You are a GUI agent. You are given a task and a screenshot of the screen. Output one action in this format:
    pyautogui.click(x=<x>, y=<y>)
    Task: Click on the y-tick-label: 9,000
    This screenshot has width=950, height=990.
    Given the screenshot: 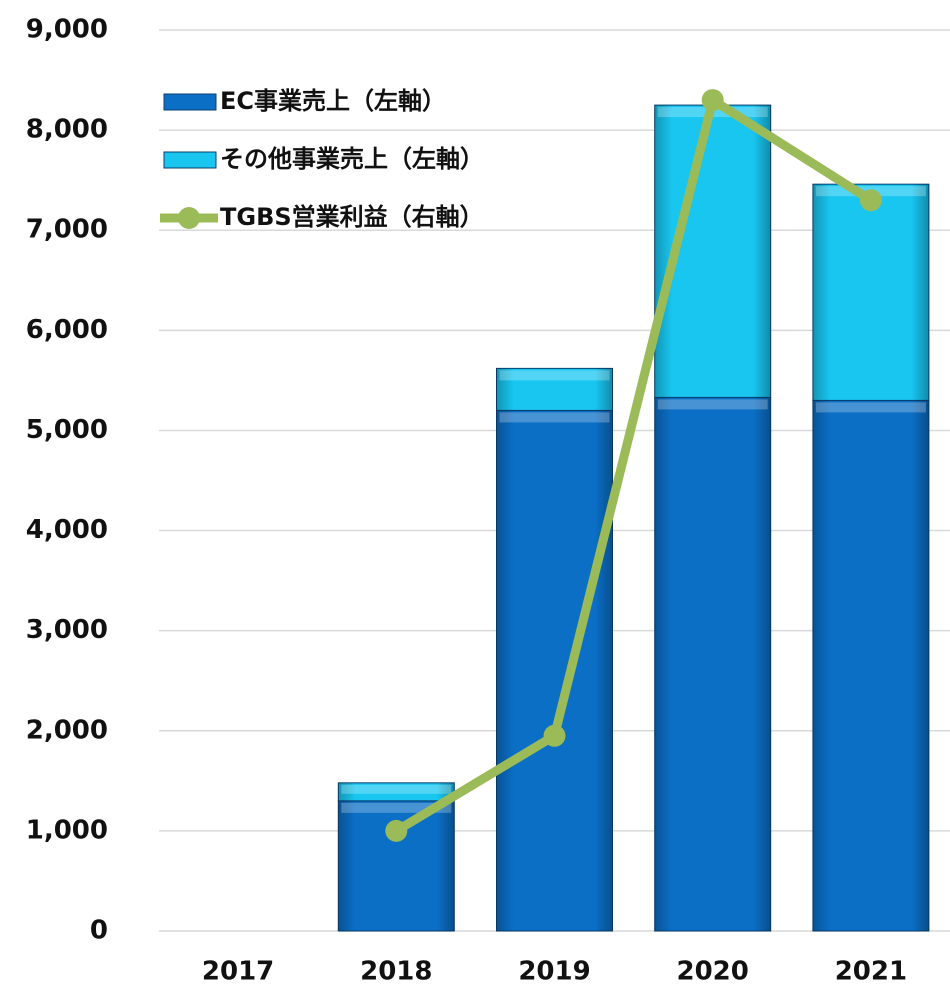 What is the action you would take?
    pyautogui.click(x=67, y=30)
    